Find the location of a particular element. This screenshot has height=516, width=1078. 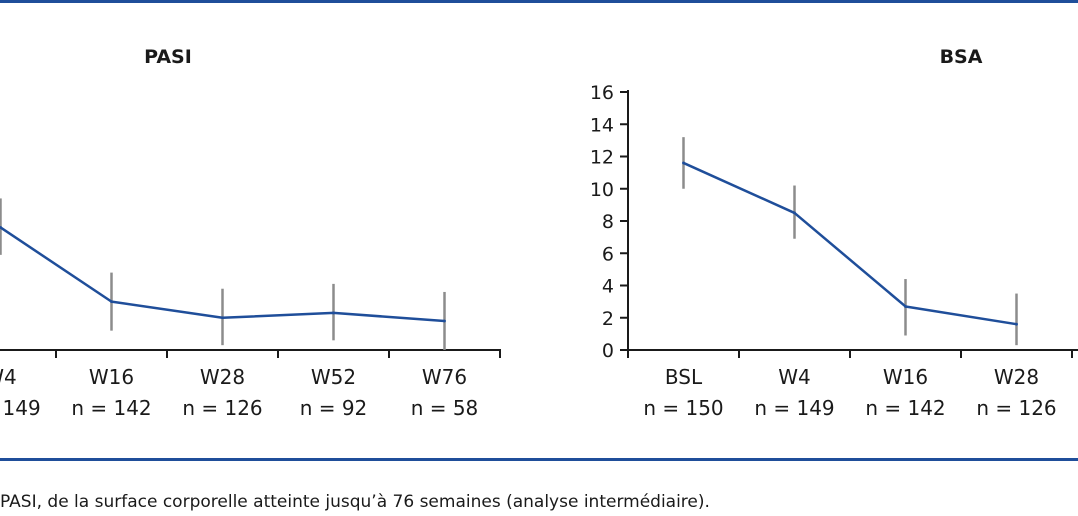

bsa-n-label: n = 142 is located at coordinates (905, 408).